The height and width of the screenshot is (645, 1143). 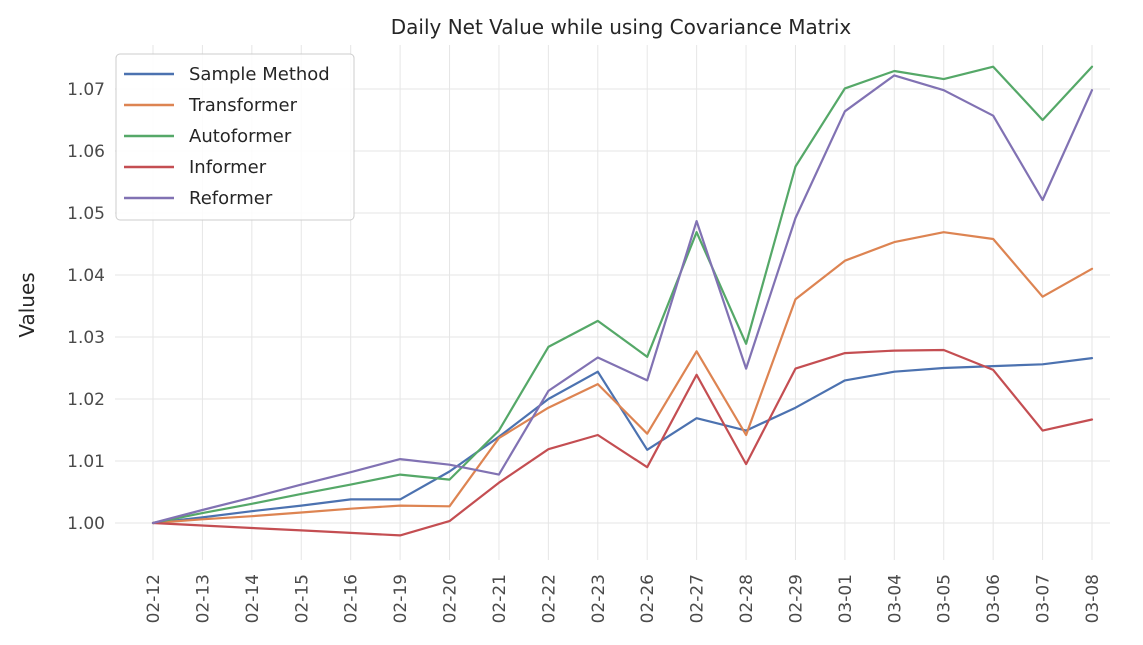 What do you see at coordinates (27, 304) in the screenshot?
I see `y-axis-label: Values` at bounding box center [27, 304].